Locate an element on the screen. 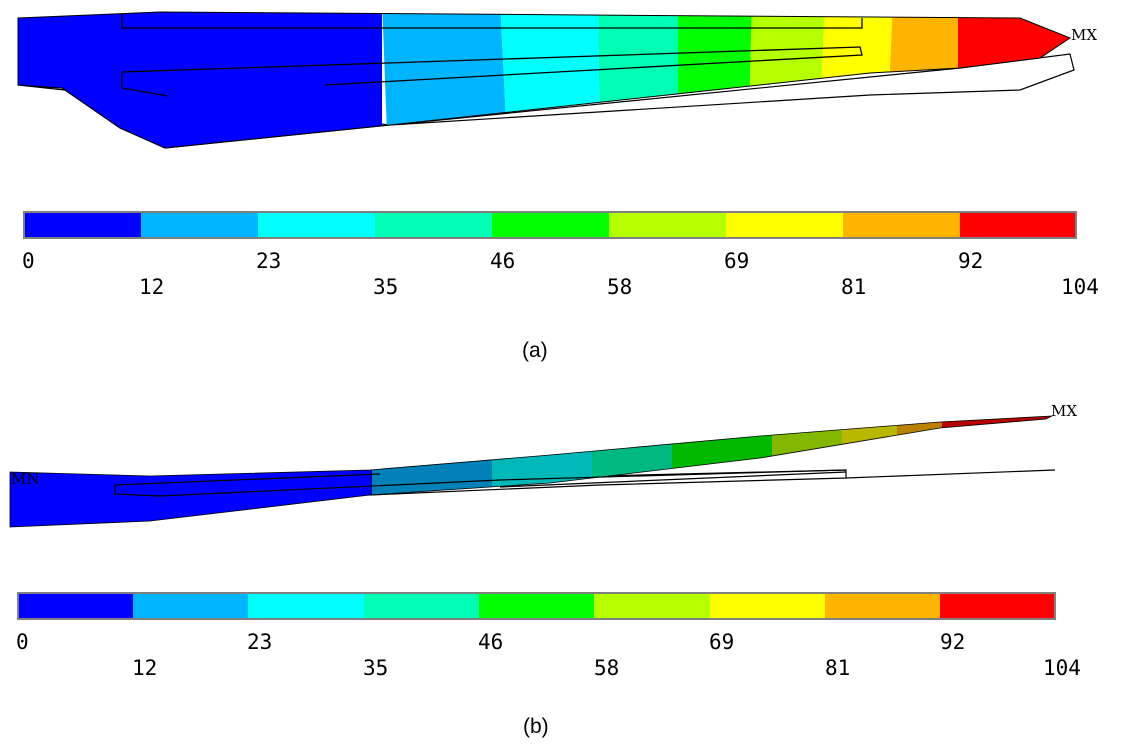 This screenshot has height=750, width=1132. panel-b-web-lines is located at coordinates (480, 483).